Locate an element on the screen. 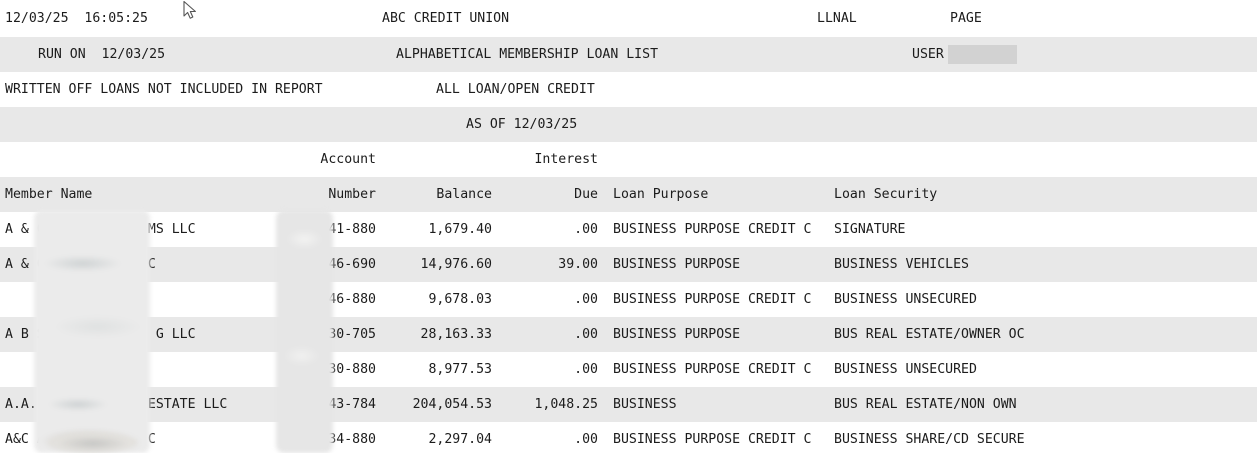 Image resolution: width=1257 pixels, height=453 pixels. member-name-cell: A&C A C is located at coordinates (80, 439).